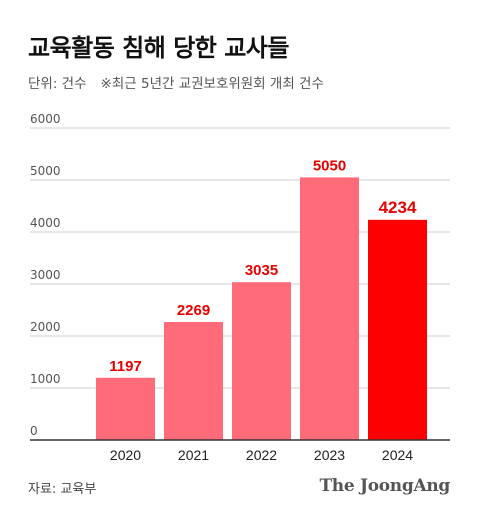 The height and width of the screenshot is (515, 480). What do you see at coordinates (62, 489) in the screenshot?
I see `source-label: 자료: 교육부` at bounding box center [62, 489].